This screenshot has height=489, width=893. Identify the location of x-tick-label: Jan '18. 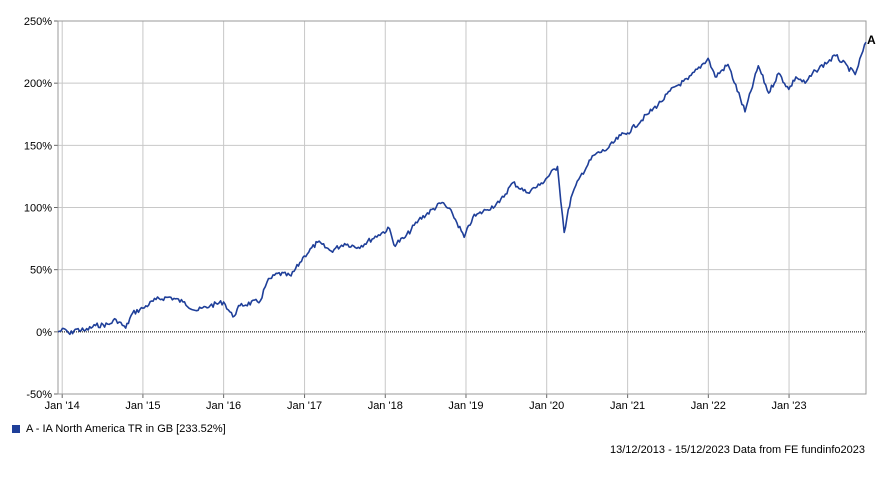
(385, 406).